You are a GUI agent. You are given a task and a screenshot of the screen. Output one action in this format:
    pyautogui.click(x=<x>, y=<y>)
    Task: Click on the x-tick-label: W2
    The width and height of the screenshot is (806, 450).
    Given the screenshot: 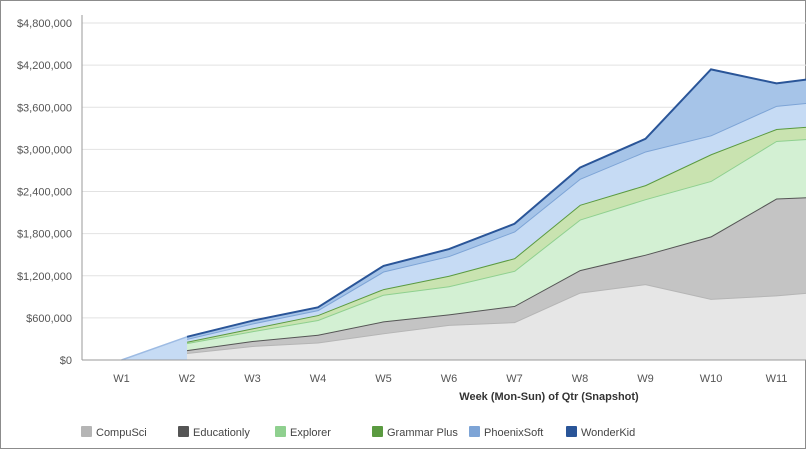 What is the action you would take?
    pyautogui.click(x=187, y=379)
    